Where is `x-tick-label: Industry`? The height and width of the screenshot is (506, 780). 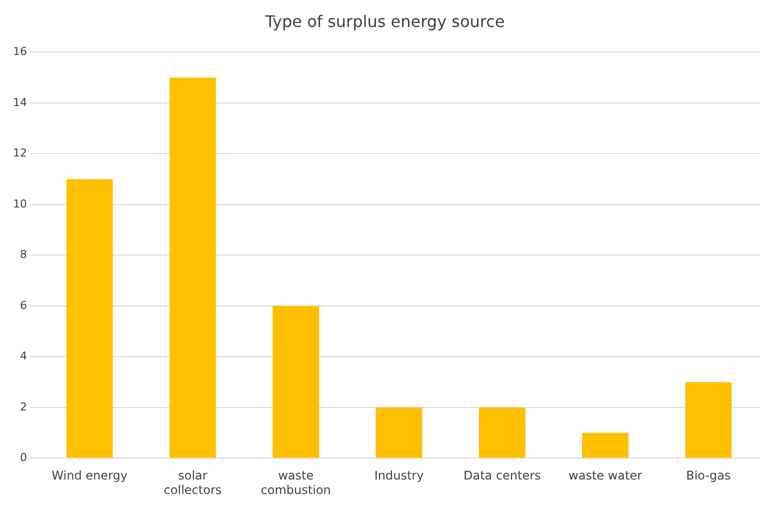 x-tick-label: Industry is located at coordinates (399, 475).